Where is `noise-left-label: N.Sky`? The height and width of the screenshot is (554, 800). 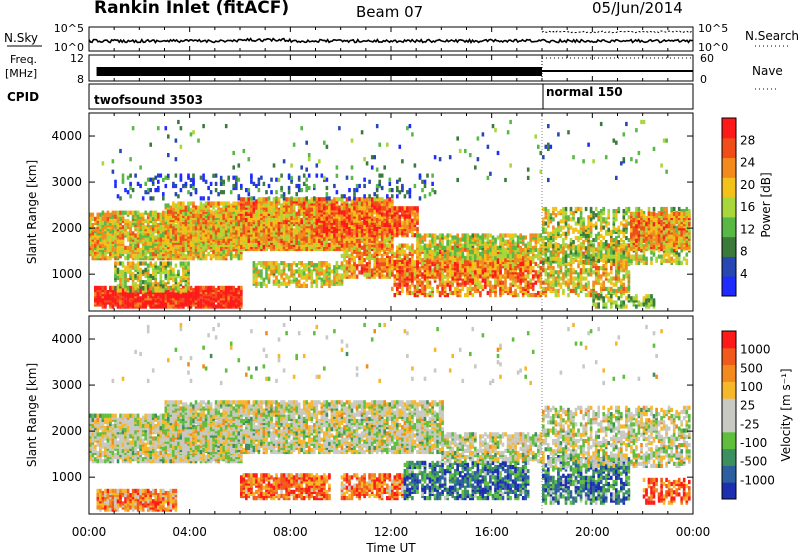
noise-left-label: N.Sky is located at coordinates (21, 38).